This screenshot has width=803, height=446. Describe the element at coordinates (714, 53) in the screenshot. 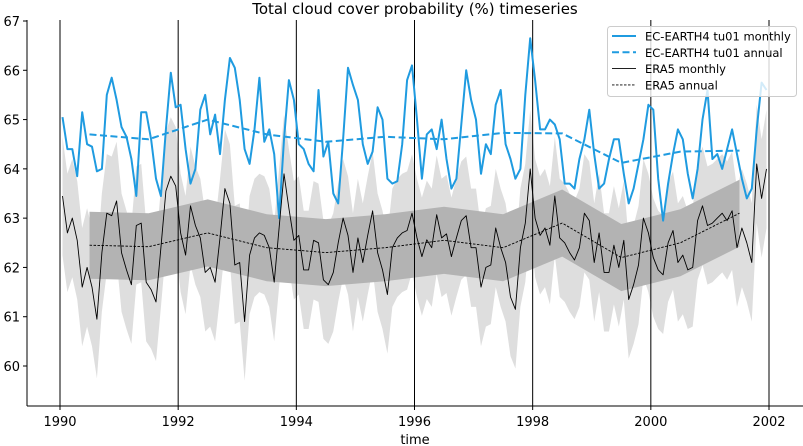

I see `legend-label-1: EC-EARTH4 tu01 annual` at that location.